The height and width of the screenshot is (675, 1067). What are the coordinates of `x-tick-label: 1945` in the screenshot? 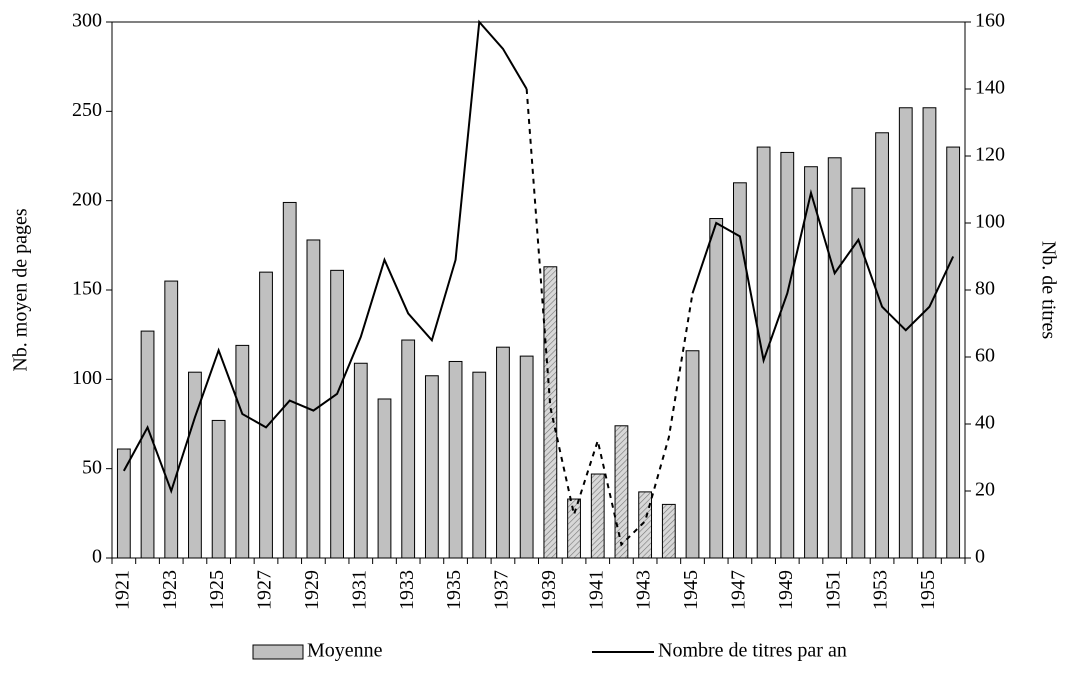 It's located at (691, 590).